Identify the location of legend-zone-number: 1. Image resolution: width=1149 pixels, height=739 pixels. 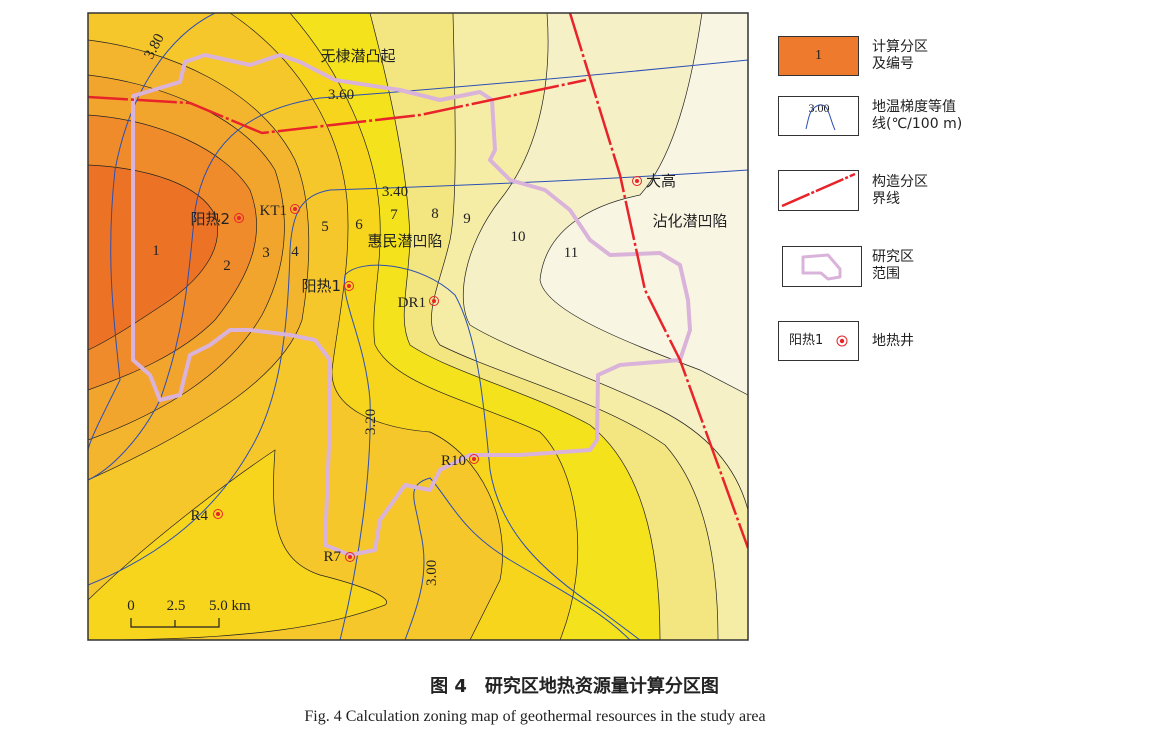
(818, 55).